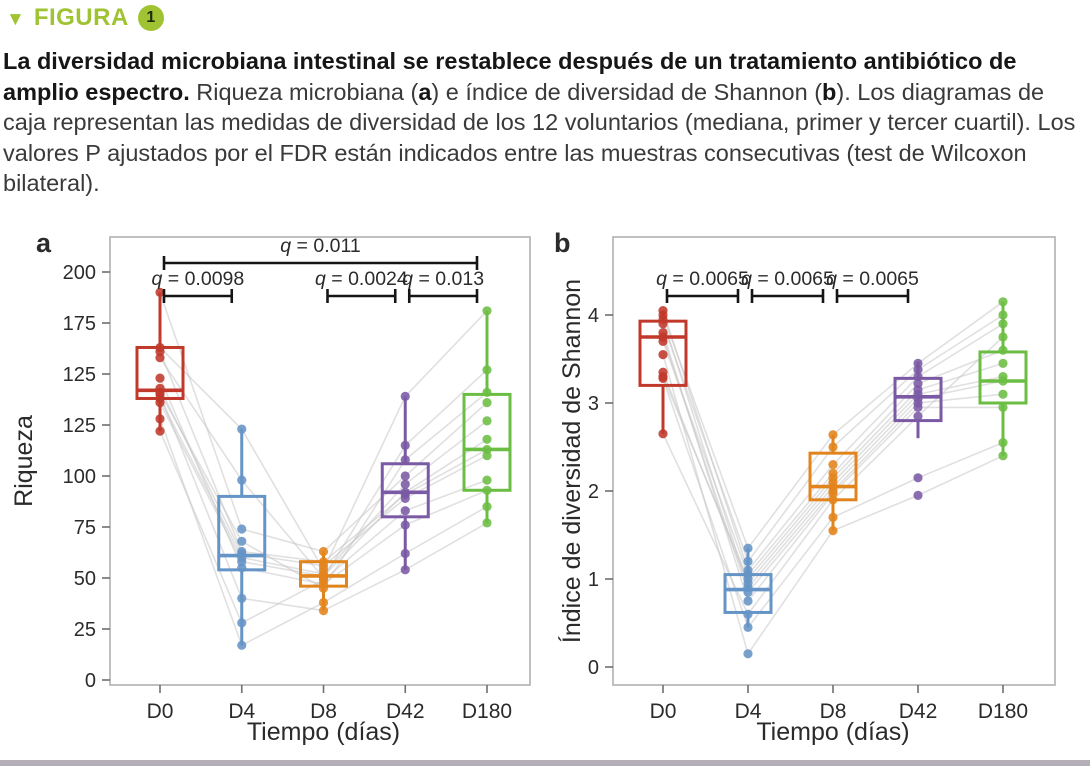 Image resolution: width=1090 pixels, height=769 pixels. I want to click on significance-bracket: q = 0.0024, so click(361, 285).